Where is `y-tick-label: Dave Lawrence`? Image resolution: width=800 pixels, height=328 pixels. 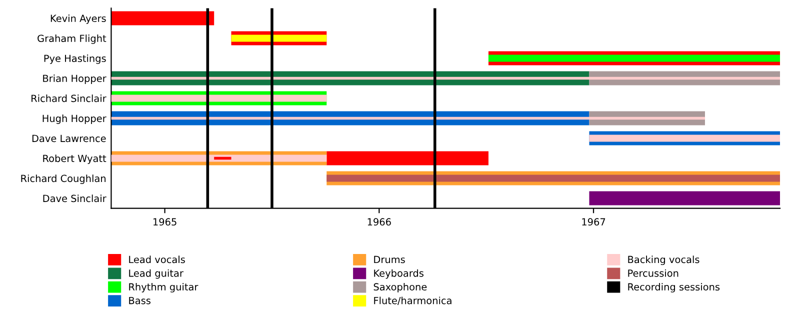 y-tick-label: Dave Lawrence is located at coordinates (69, 138).